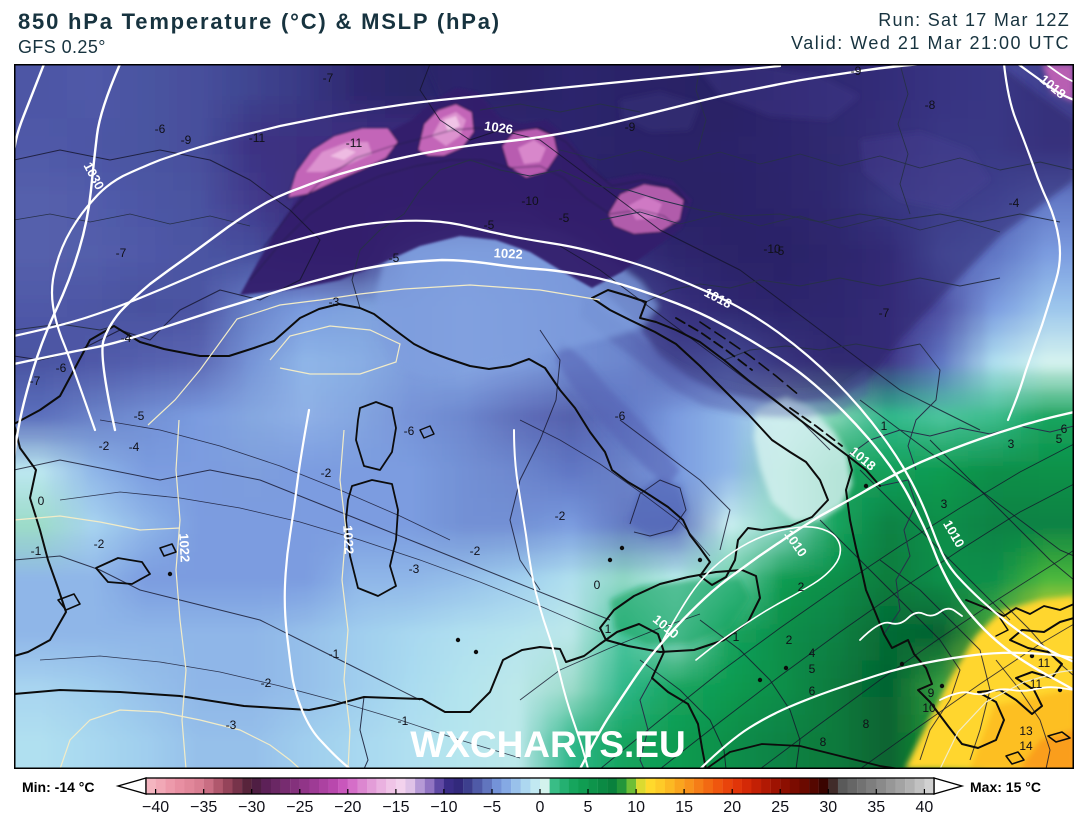  What do you see at coordinates (395, 807) in the screenshot?
I see `svg-text: −15` at bounding box center [395, 807].